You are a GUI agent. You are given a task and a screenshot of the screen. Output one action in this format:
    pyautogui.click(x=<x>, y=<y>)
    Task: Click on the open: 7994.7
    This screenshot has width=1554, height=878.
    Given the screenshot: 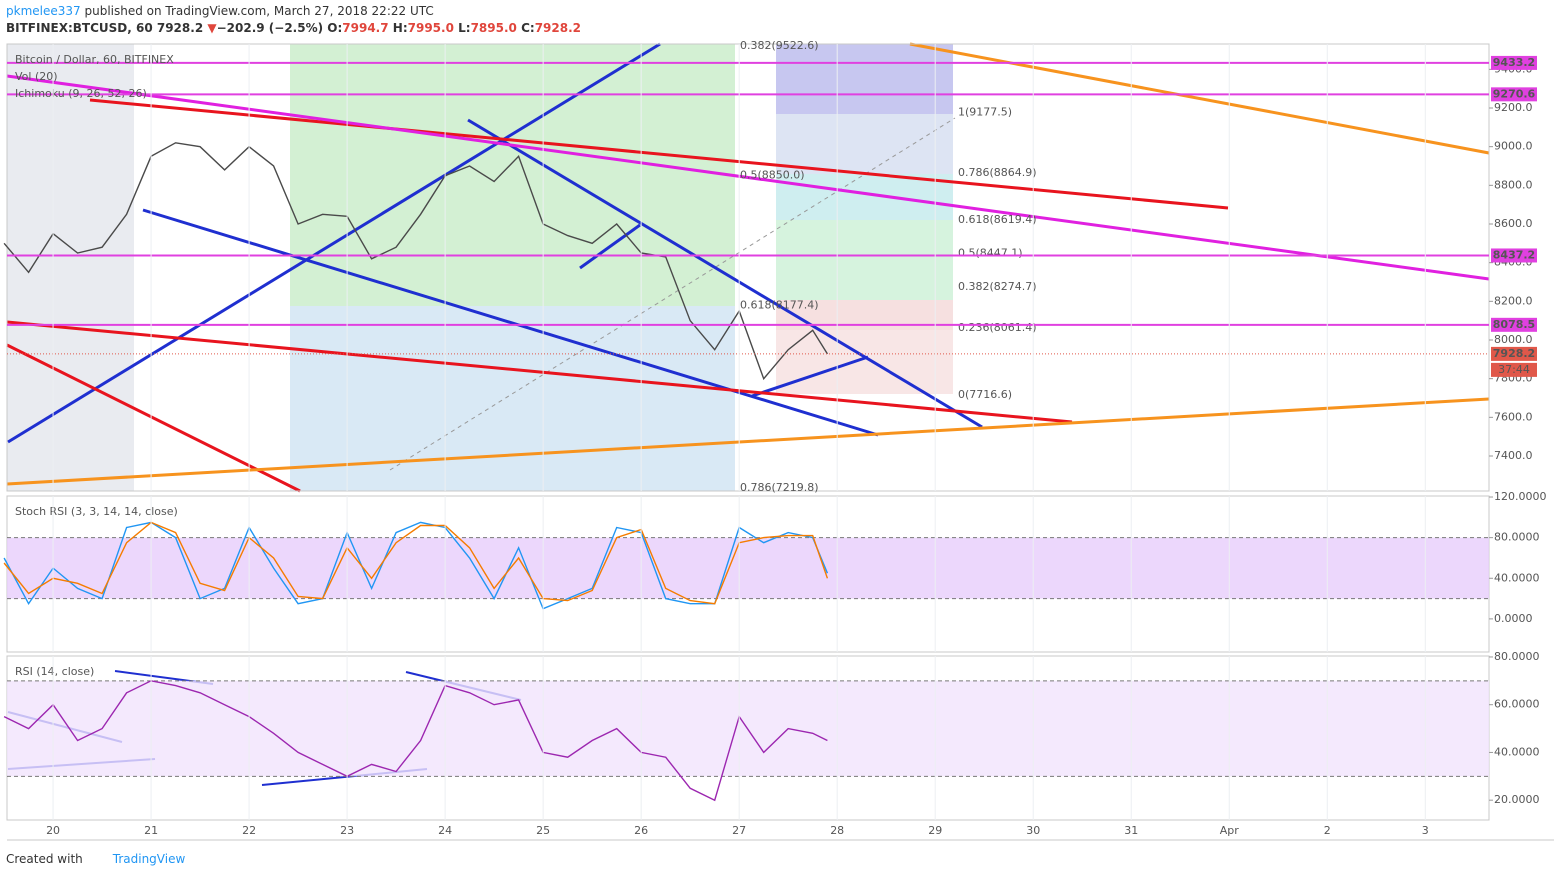 What is the action you would take?
    pyautogui.click(x=365, y=28)
    